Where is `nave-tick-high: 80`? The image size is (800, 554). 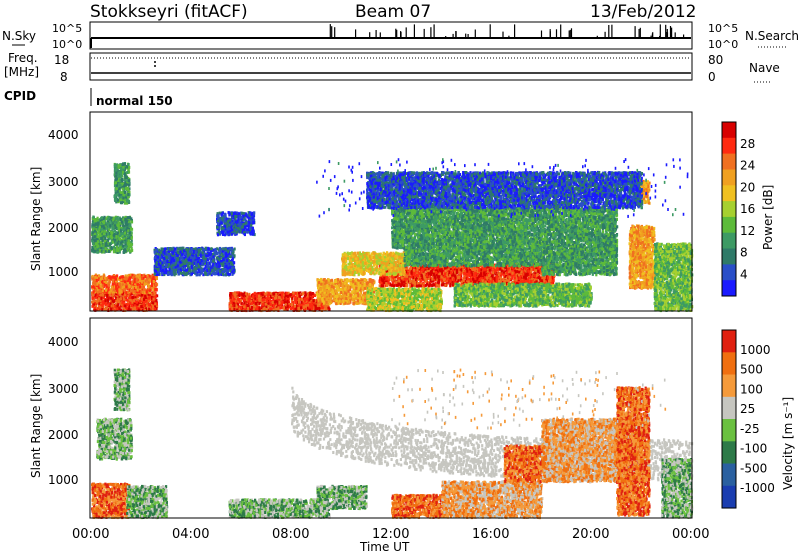 nave-tick-high: 80 is located at coordinates (715, 60).